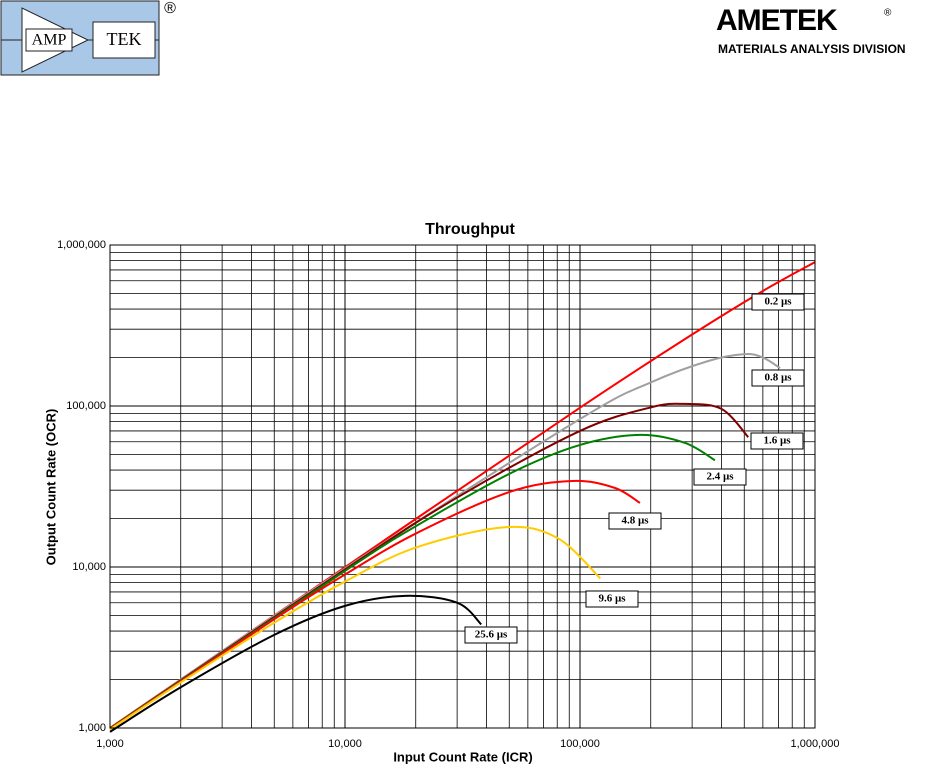 The image size is (927, 770). What do you see at coordinates (470, 229) in the screenshot?
I see `chart-title: Throughput` at bounding box center [470, 229].